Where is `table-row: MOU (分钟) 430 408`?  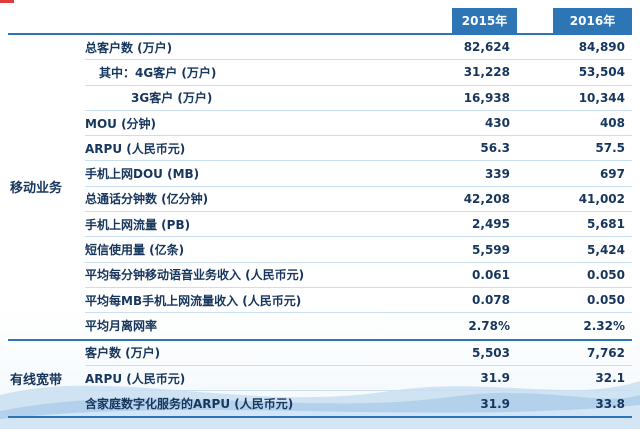
table-row: MOU (分钟) 430 408 is located at coordinates (358, 124).